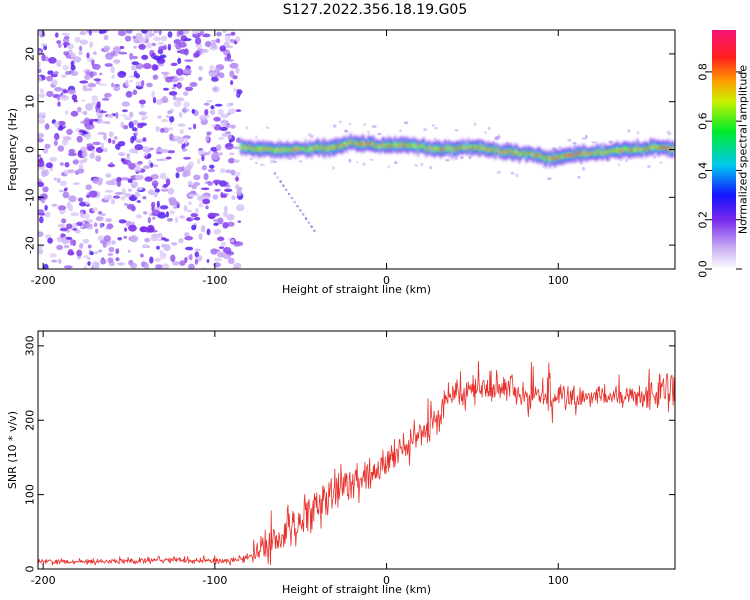  Describe the element at coordinates (724, 149) in the screenshot. I see `colorbar-gradient` at that location.